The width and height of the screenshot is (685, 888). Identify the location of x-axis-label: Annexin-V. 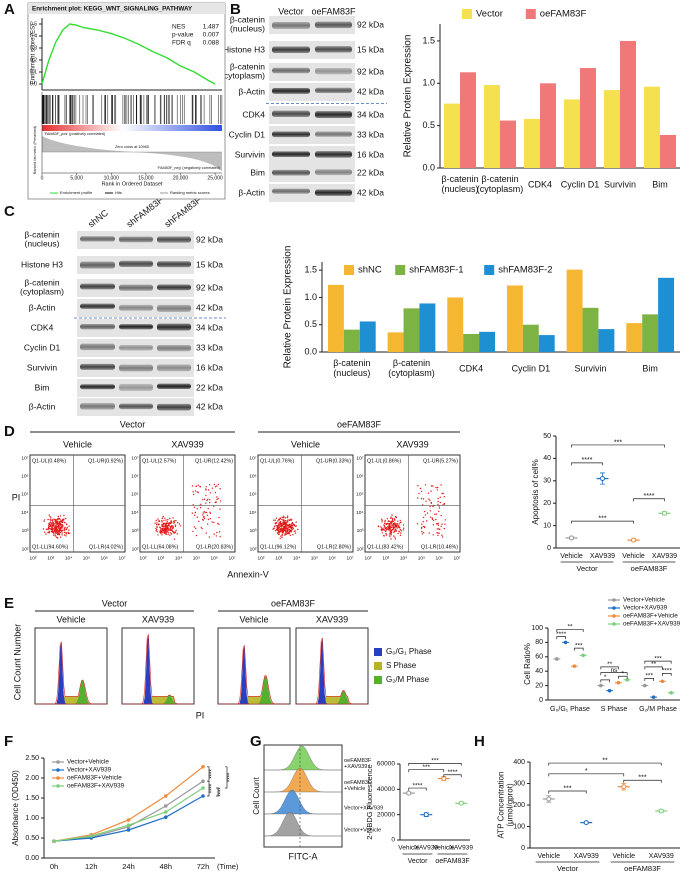
(248, 574).